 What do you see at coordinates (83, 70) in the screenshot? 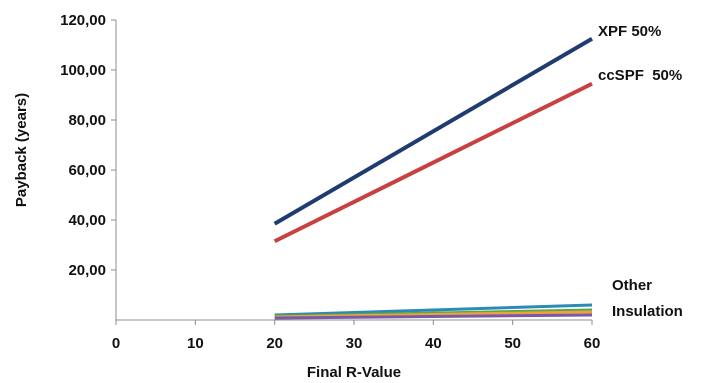
I see `y-tick-label: 100,00` at bounding box center [83, 70].